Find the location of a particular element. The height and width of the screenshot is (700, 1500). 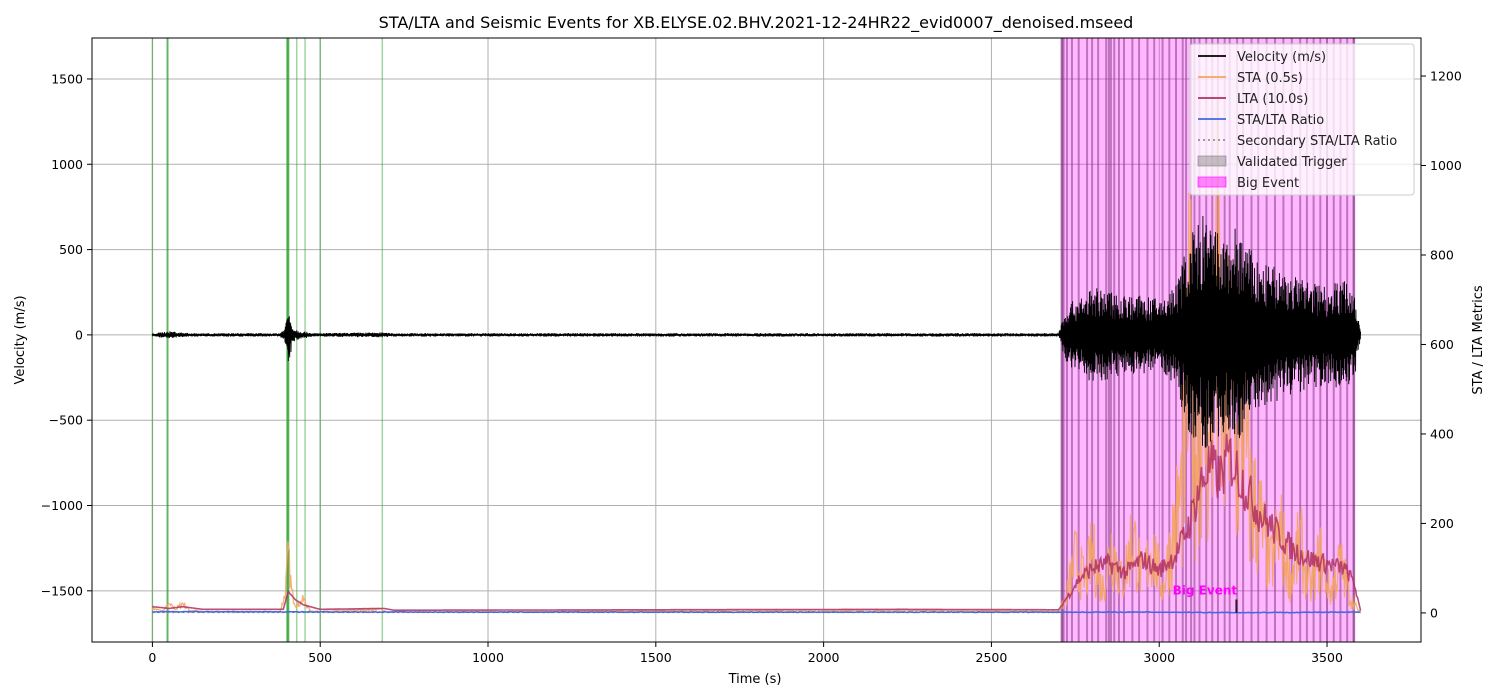

x-tick-label: 0 is located at coordinates (152, 657).